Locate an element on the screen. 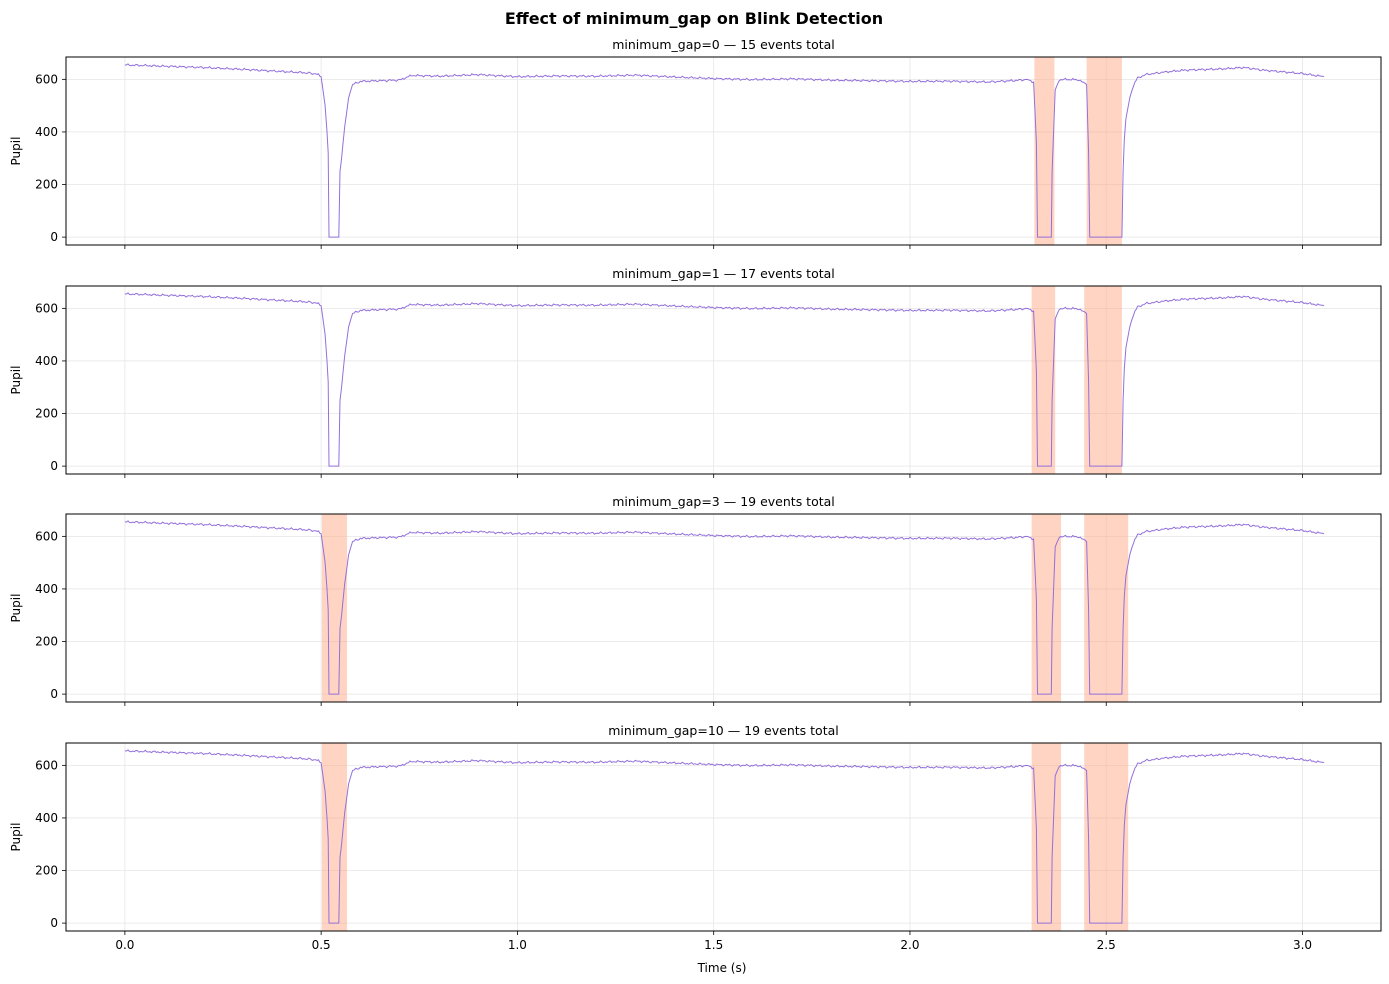 The height and width of the screenshot is (984, 1389). x-tick-label: 1.0 is located at coordinates (517, 945).